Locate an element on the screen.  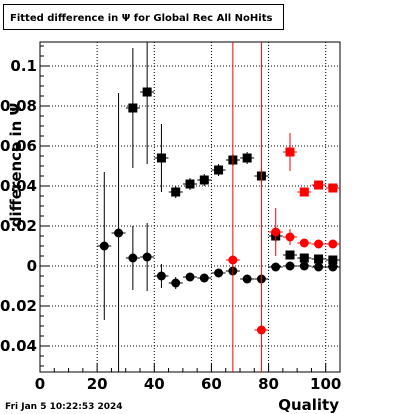
x-tick-label: 0 is located at coordinates (40, 384).